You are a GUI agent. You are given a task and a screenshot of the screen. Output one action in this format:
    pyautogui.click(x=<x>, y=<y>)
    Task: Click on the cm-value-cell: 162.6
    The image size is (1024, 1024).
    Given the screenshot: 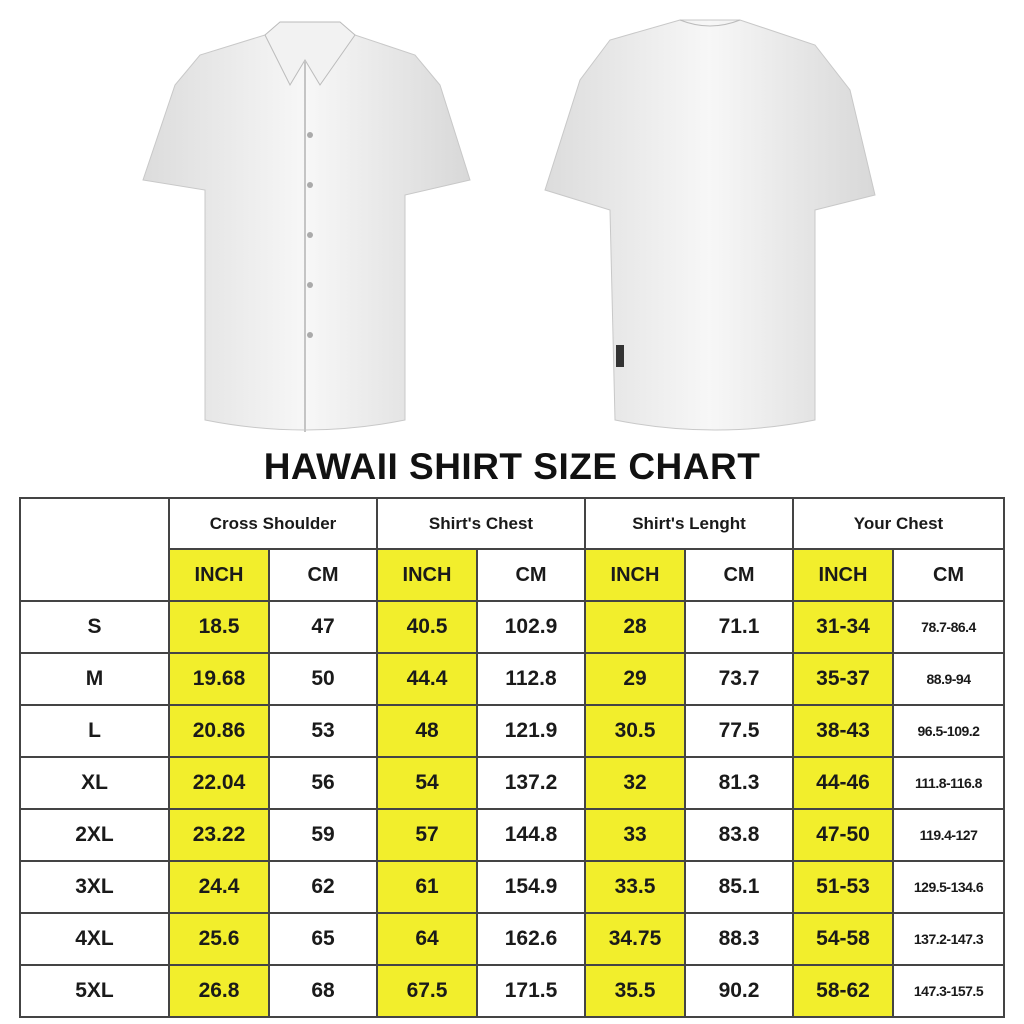 What is the action you would take?
    pyautogui.click(x=531, y=939)
    